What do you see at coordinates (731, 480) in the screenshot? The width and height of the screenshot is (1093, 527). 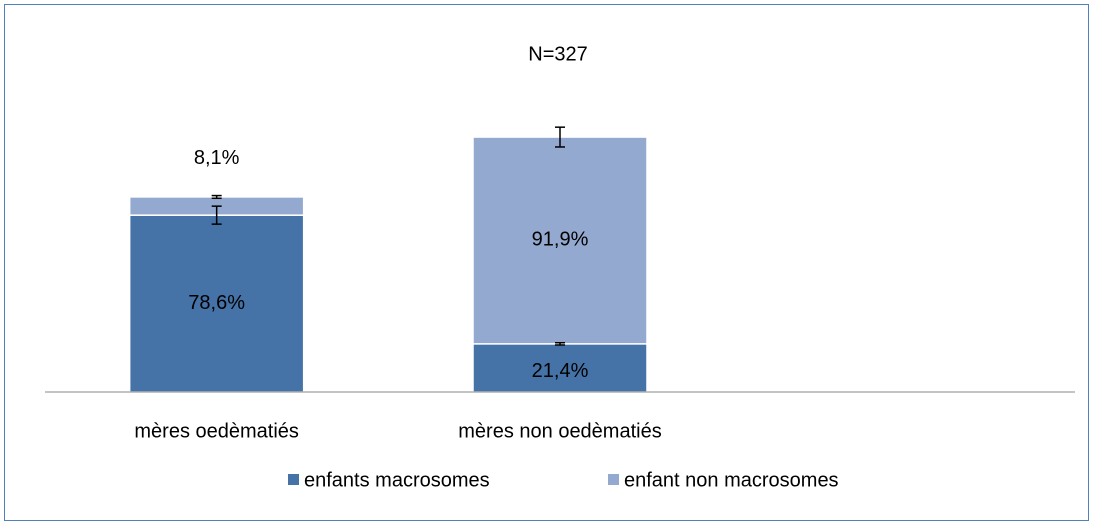 I see `legend-label: enfant non macrosomes` at bounding box center [731, 480].